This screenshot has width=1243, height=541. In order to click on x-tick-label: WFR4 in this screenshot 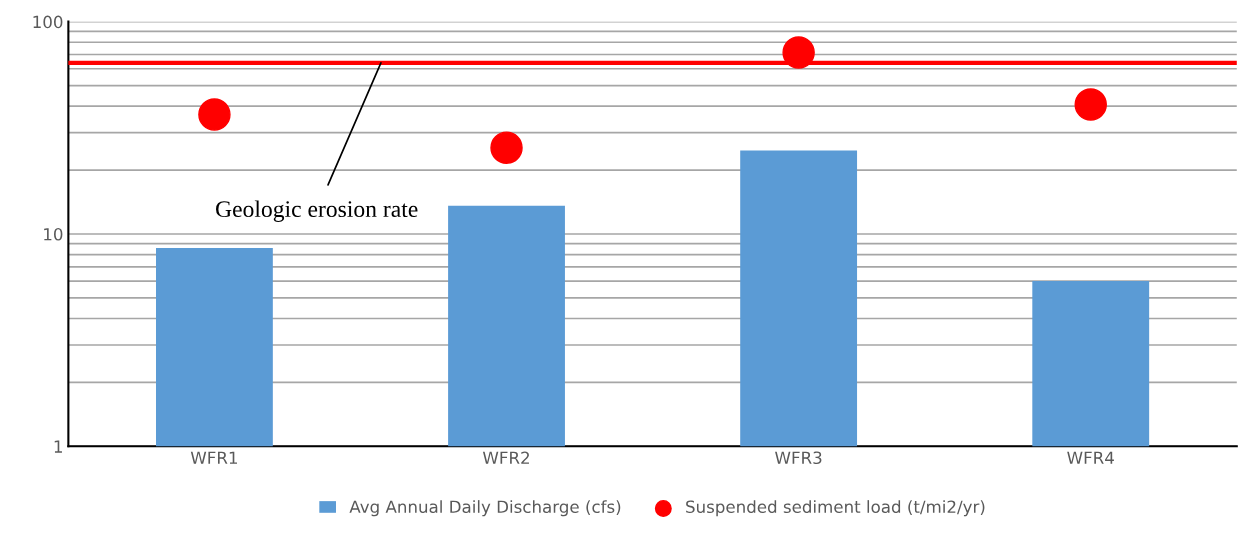, I will do `click(1090, 457)`.